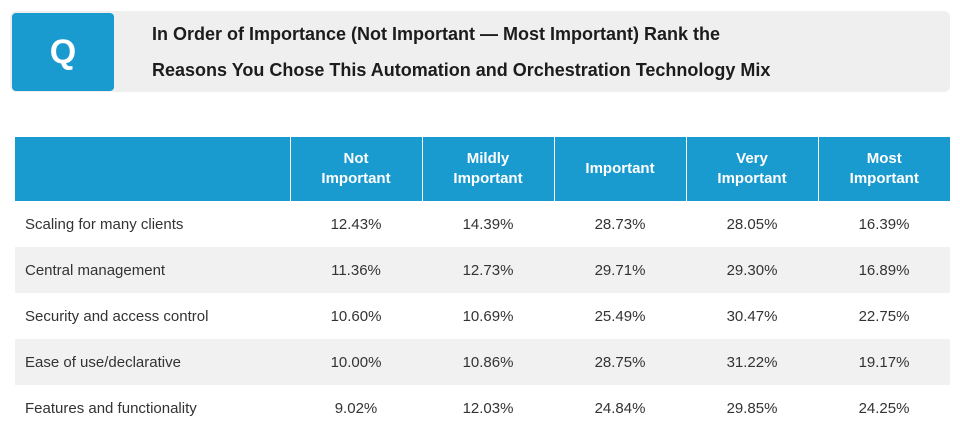 The image size is (960, 438). Describe the element at coordinates (620, 316) in the screenshot. I see `table-cell: 25.49%` at that location.